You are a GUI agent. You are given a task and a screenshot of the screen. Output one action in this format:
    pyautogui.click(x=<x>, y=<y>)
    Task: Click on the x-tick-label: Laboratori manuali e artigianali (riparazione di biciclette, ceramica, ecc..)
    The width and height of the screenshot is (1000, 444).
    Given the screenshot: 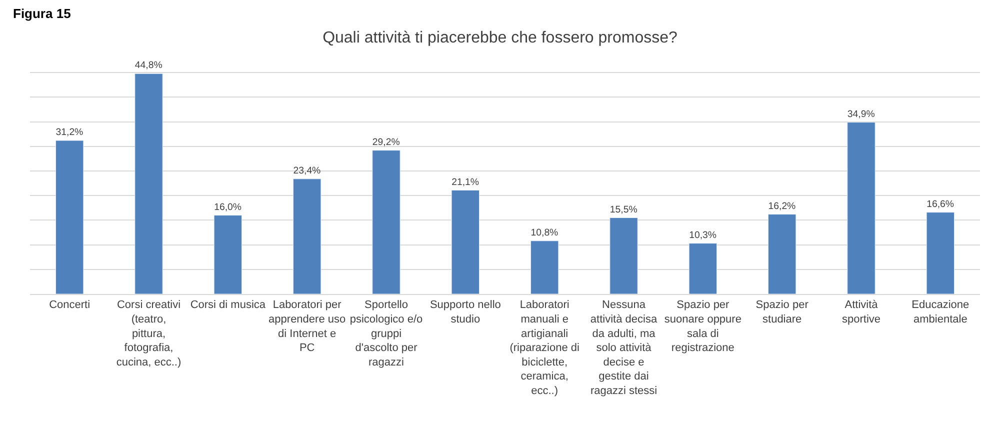 What is the action you would take?
    pyautogui.click(x=545, y=348)
    